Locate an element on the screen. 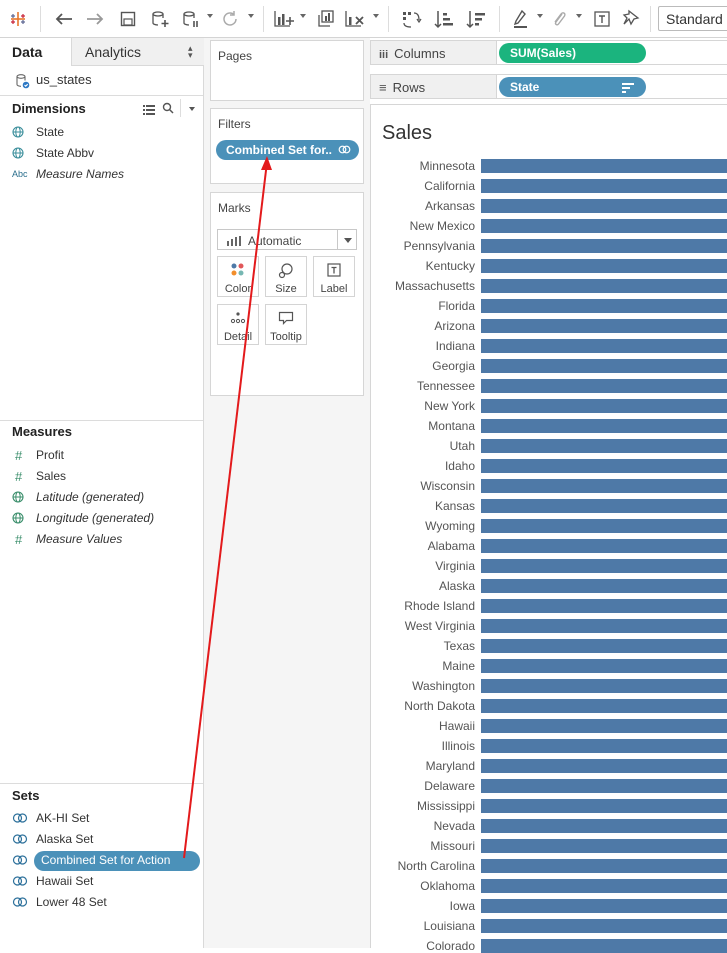  swap-rows-columns-icon is located at coordinates (411, 19).